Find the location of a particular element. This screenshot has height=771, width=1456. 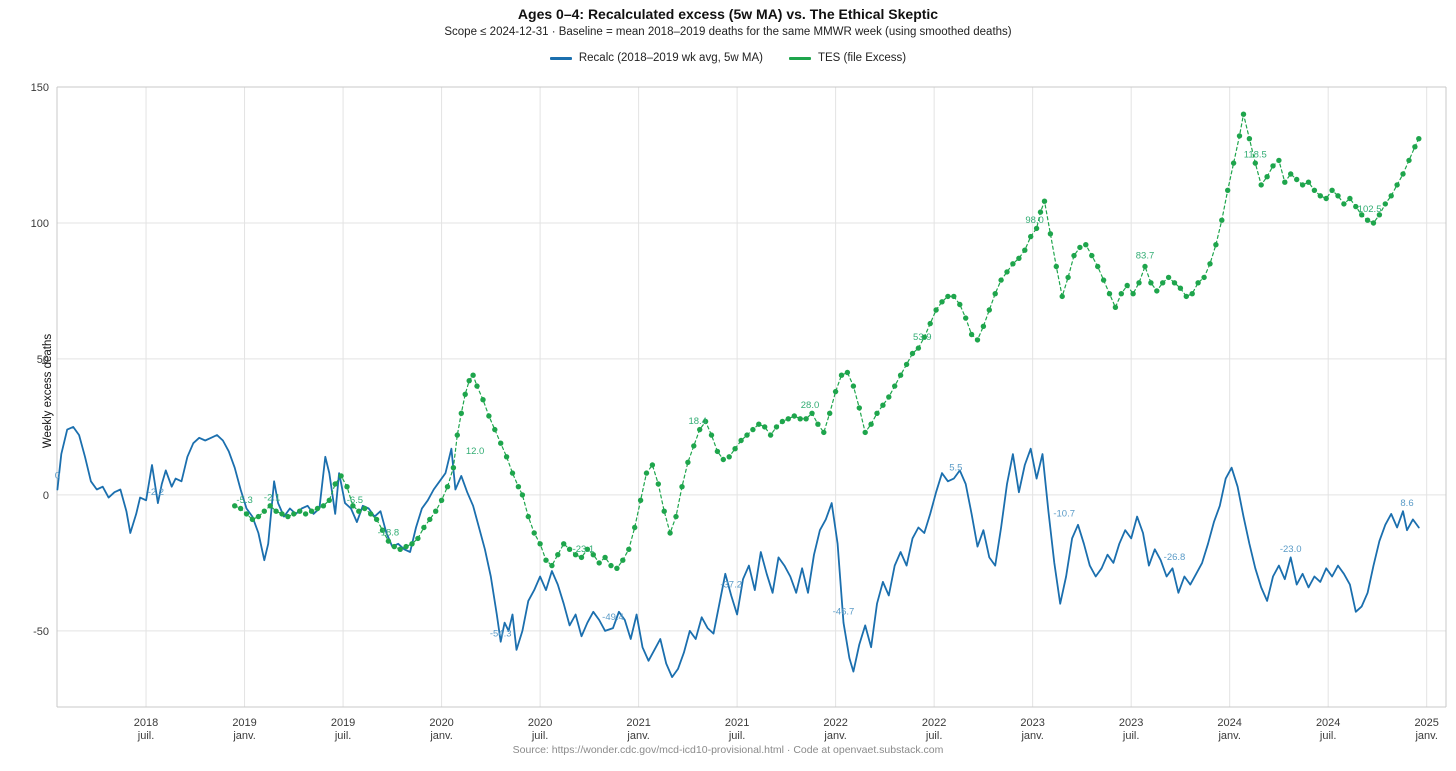

recalc-value-label: -10.7 is located at coordinates (1064, 514).